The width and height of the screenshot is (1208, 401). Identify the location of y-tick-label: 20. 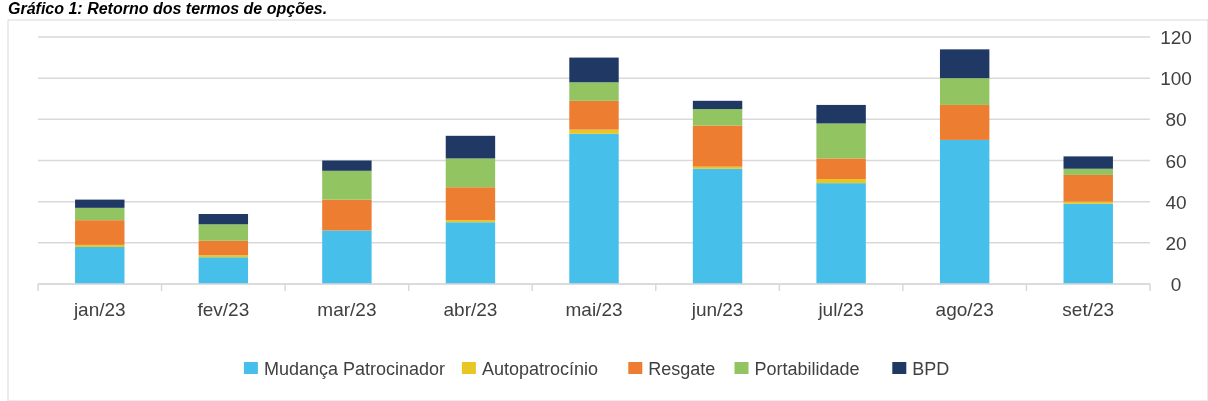
(1176, 243).